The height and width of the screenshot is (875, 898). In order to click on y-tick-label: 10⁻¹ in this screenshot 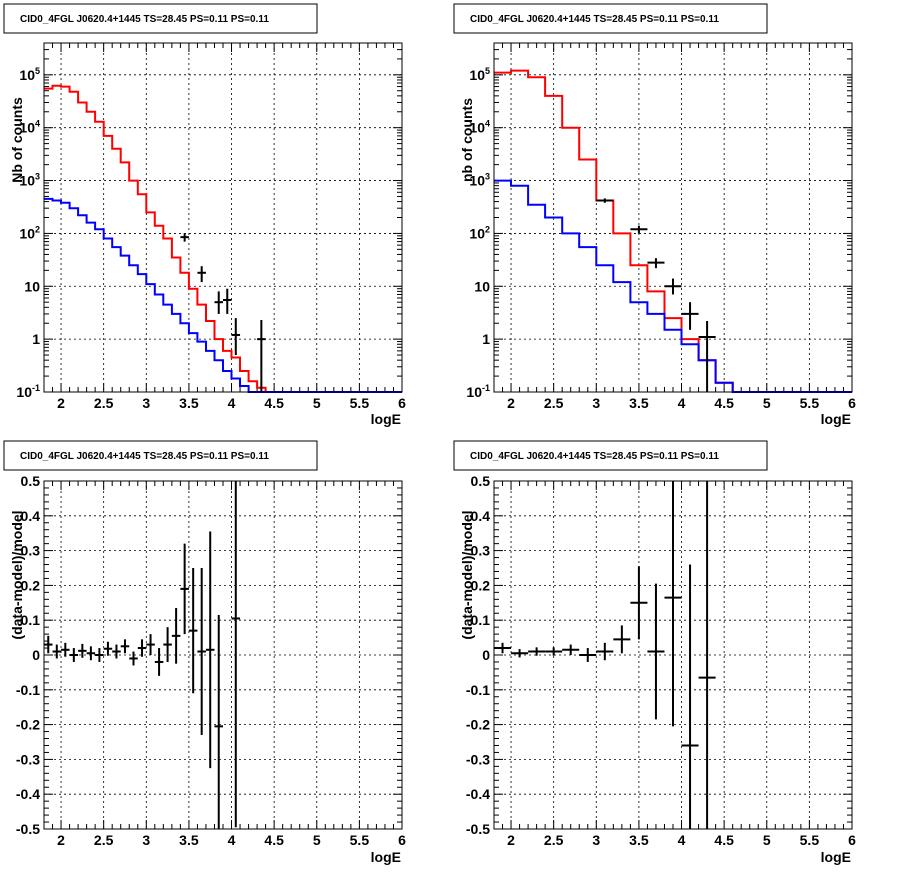, I will do `click(478, 391)`.